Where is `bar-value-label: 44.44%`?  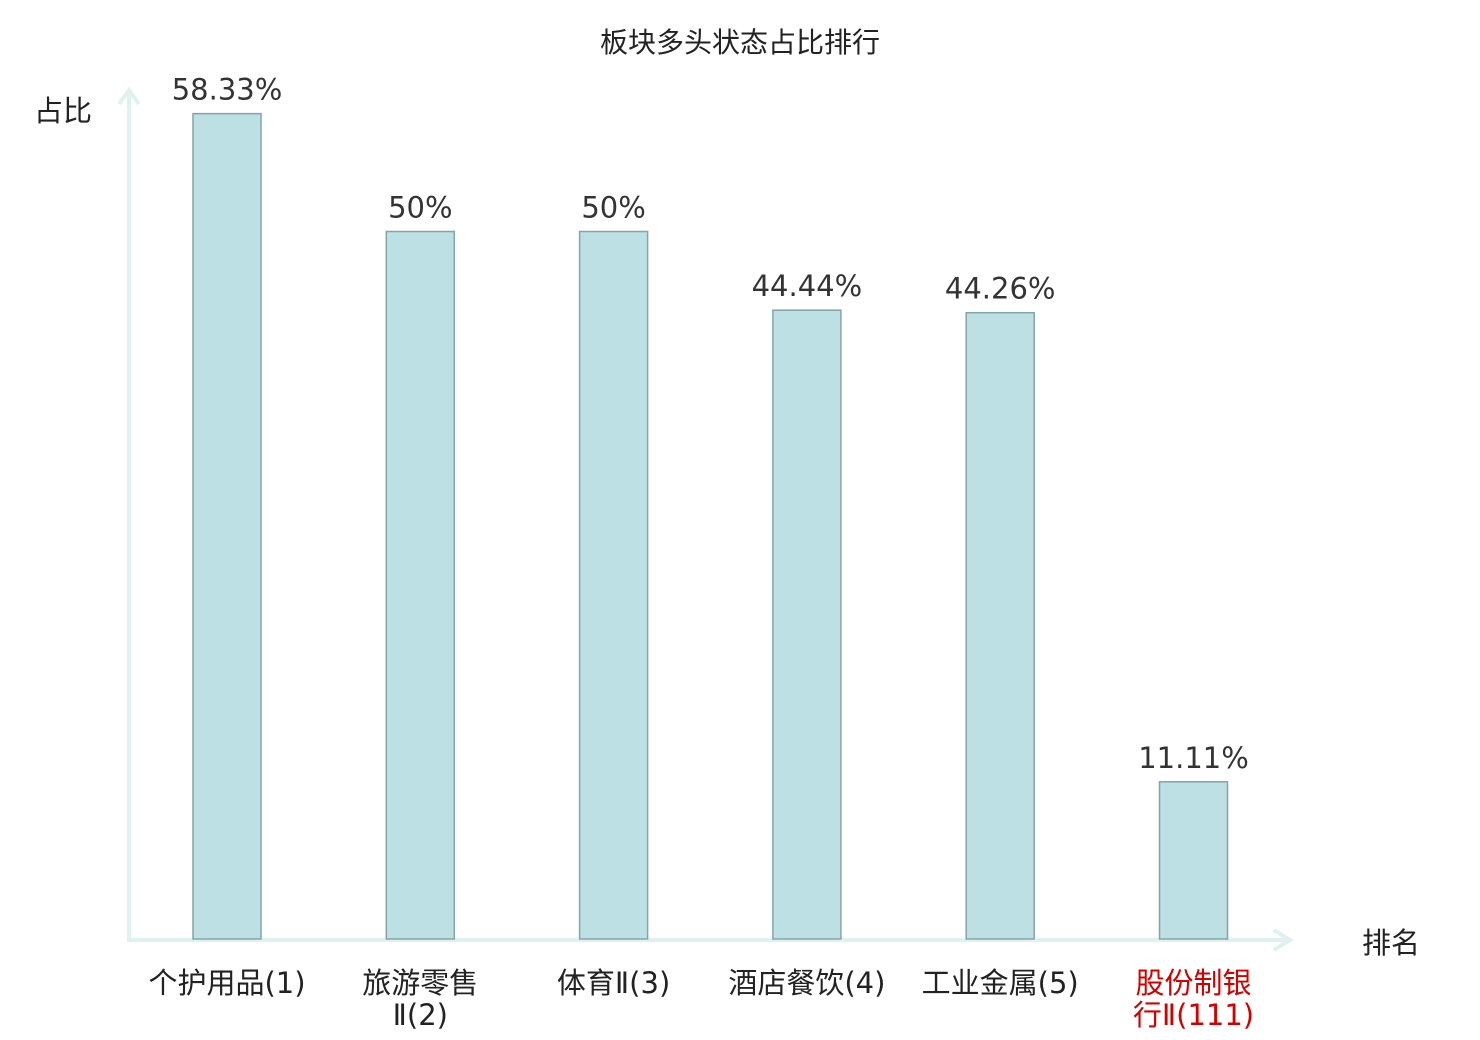 bar-value-label: 44.44% is located at coordinates (807, 286).